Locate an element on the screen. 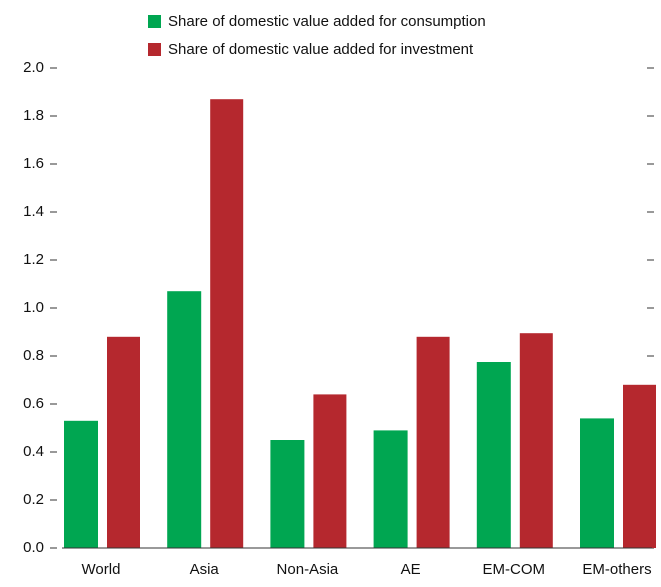 This screenshot has height=587, width=661. y-tick-label: 0.0 is located at coordinates (33, 547).